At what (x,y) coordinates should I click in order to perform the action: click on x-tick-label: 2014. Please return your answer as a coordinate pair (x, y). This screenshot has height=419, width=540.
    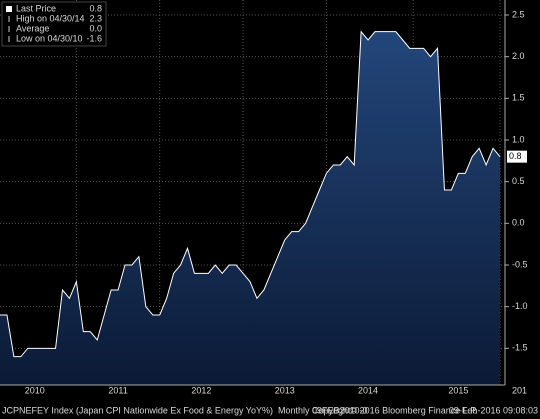
    Looking at the image, I should click on (368, 390).